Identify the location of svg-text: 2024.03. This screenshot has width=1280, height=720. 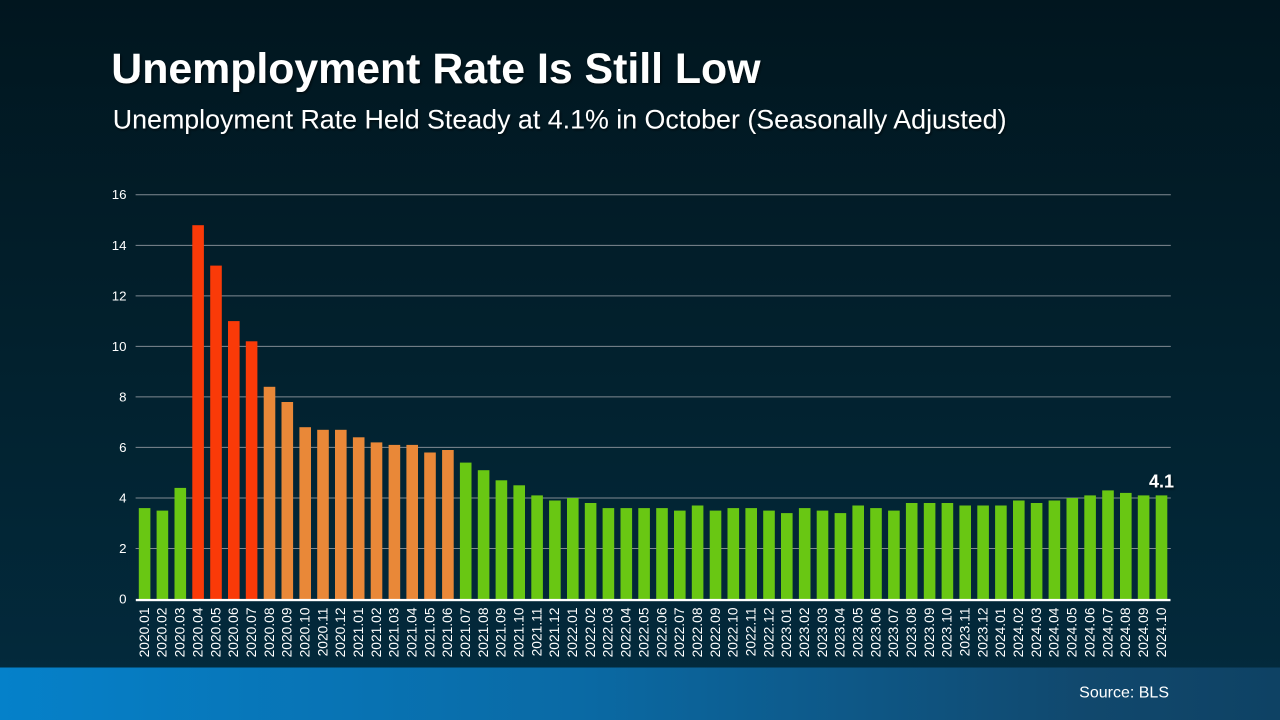
(1036, 632).